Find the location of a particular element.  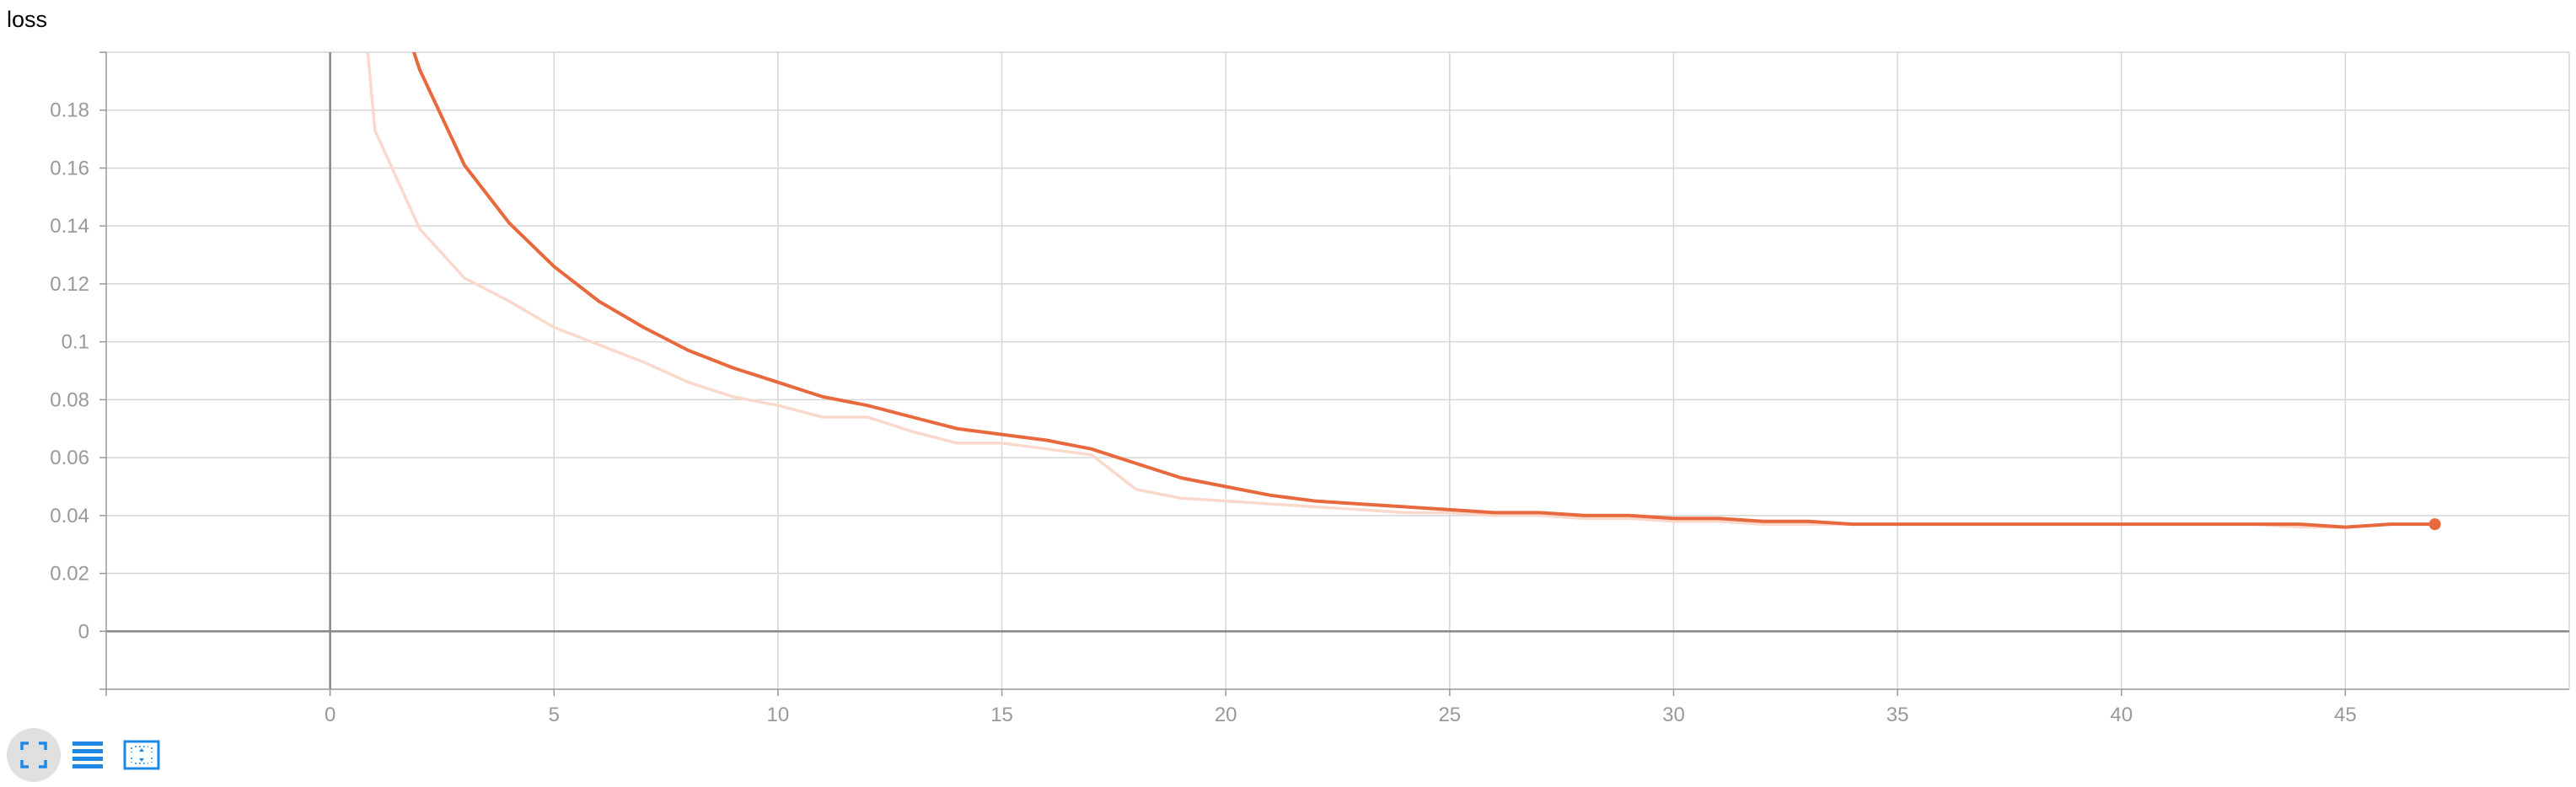

chart-title: loss is located at coordinates (27, 19).